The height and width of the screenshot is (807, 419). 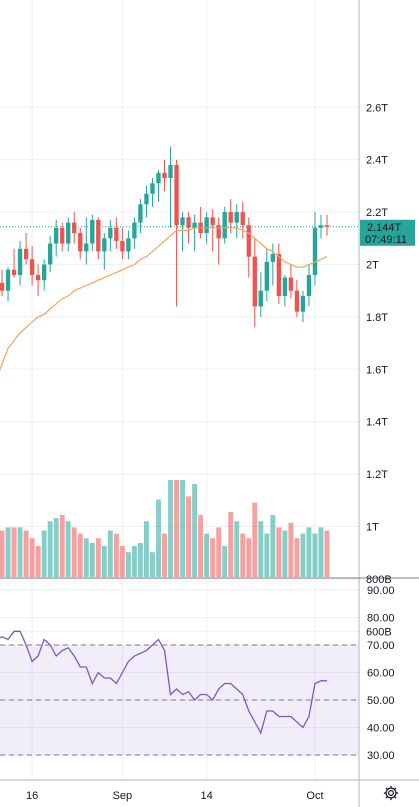 I want to click on rsi-tick-label: 80.00, so click(x=381, y=619).